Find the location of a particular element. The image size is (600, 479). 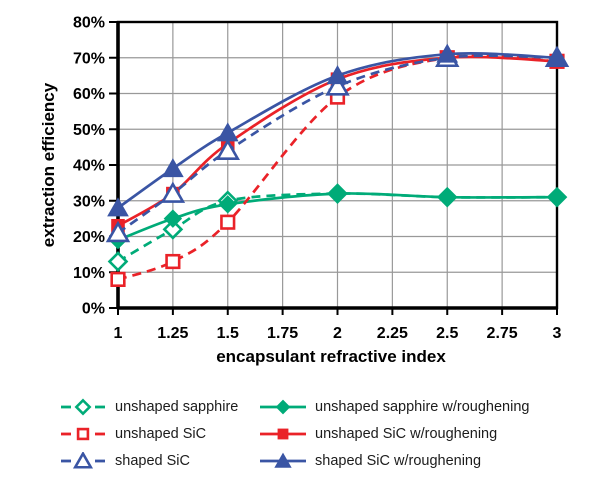

legend-item-shaped-sic: shaped SiC is located at coordinates (160, 460).